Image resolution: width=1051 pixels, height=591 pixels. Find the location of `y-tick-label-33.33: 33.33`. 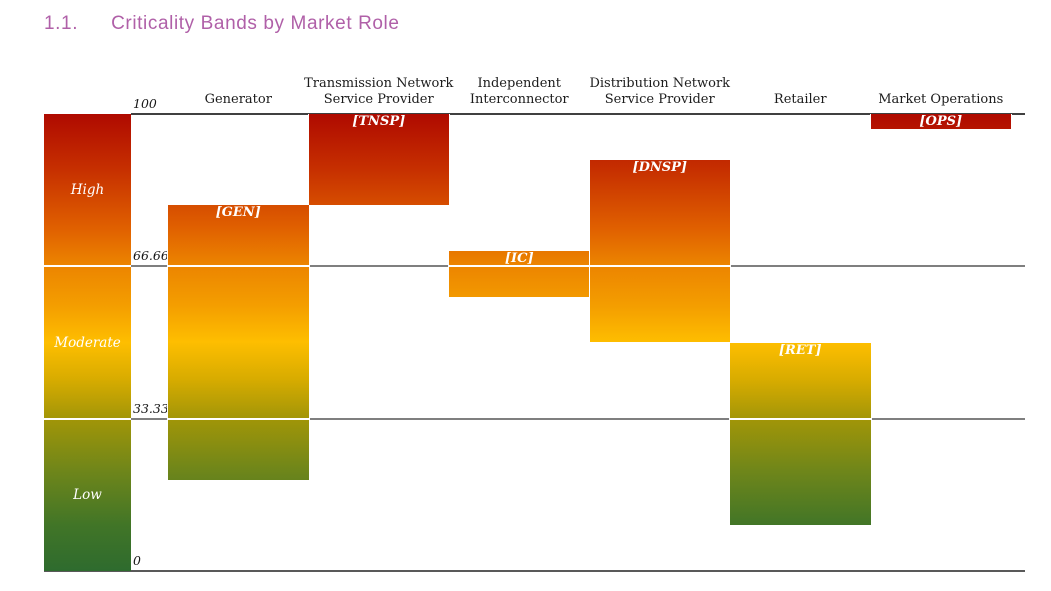

y-tick-label-33.33: 33.33 is located at coordinates (151, 408).